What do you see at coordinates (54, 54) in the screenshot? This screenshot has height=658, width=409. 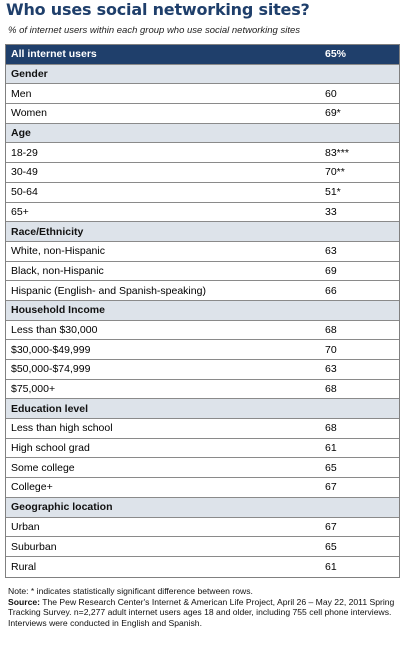 I see `total-label: All internet users` at bounding box center [54, 54].